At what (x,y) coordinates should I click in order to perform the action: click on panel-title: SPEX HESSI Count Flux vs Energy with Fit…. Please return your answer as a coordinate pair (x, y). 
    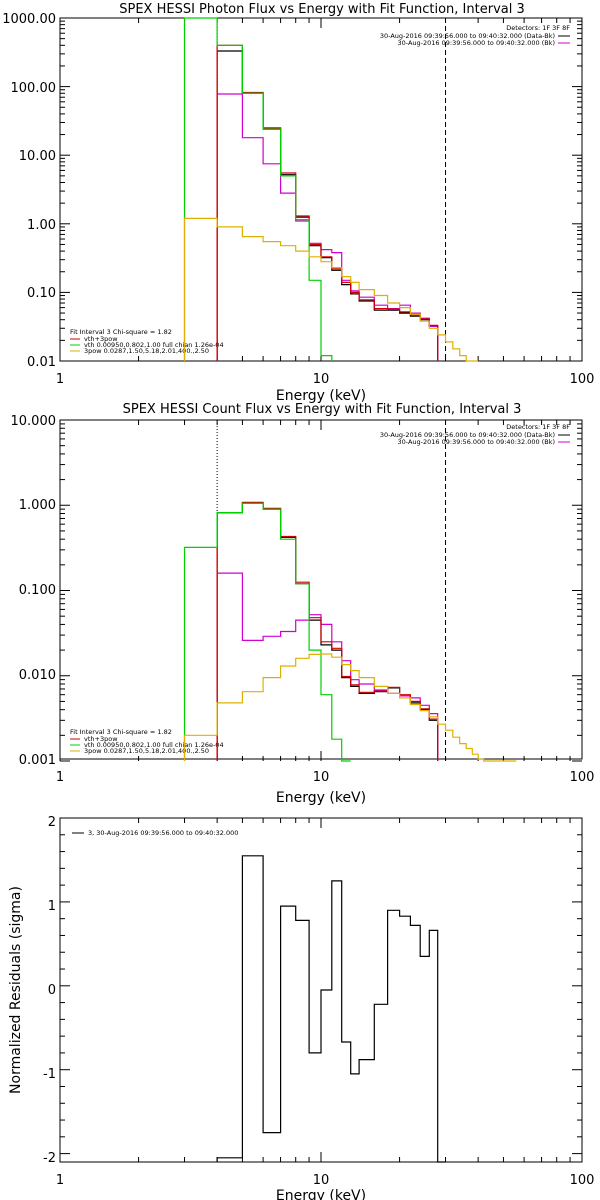
    Looking at the image, I should click on (322, 409).